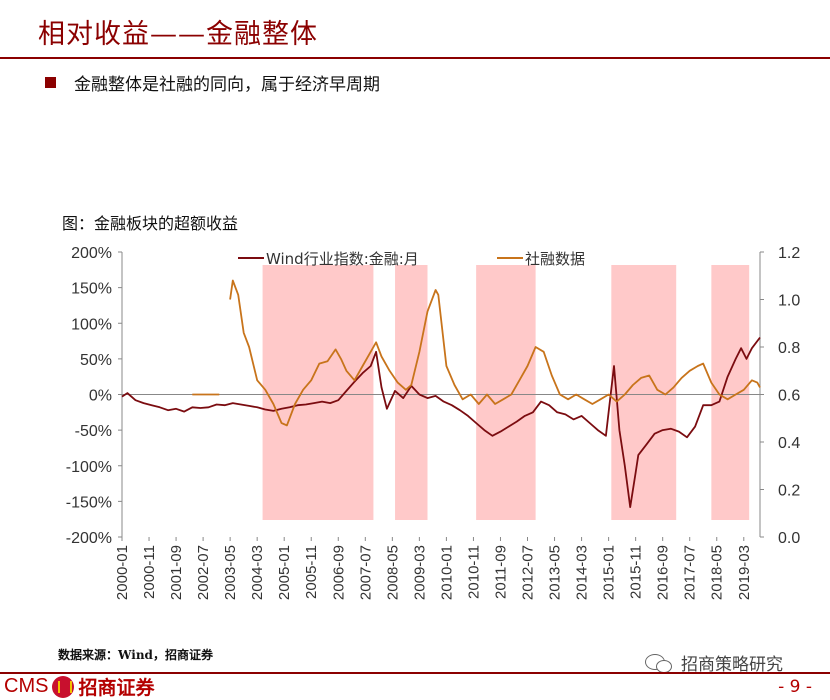 This screenshot has width=830, height=700. What do you see at coordinates (528, 572) in the screenshot?
I see `x-tick-label: 2012-07` at bounding box center [528, 572].